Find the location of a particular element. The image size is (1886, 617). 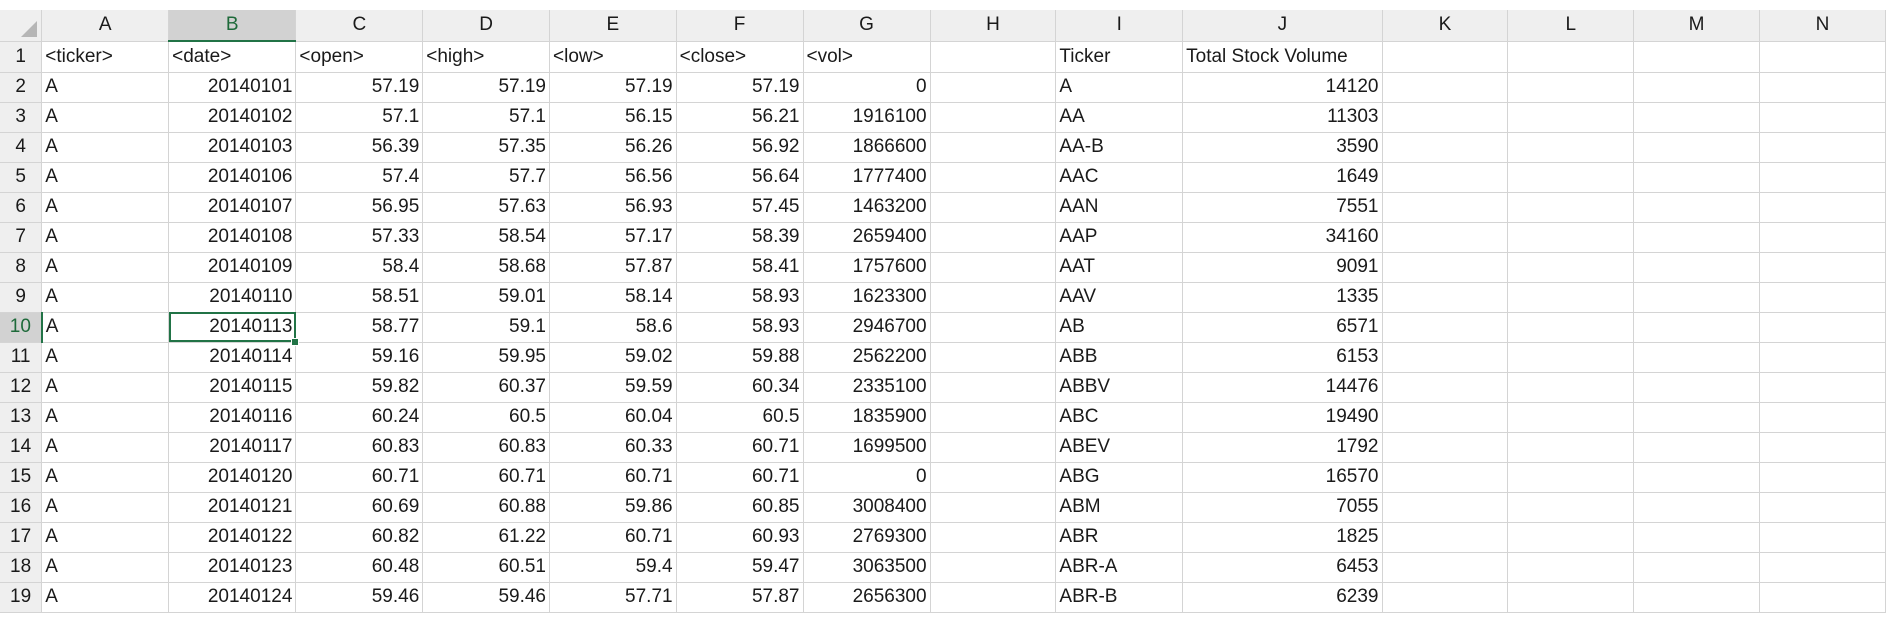

row-header-14: 14 is located at coordinates (21, 447).